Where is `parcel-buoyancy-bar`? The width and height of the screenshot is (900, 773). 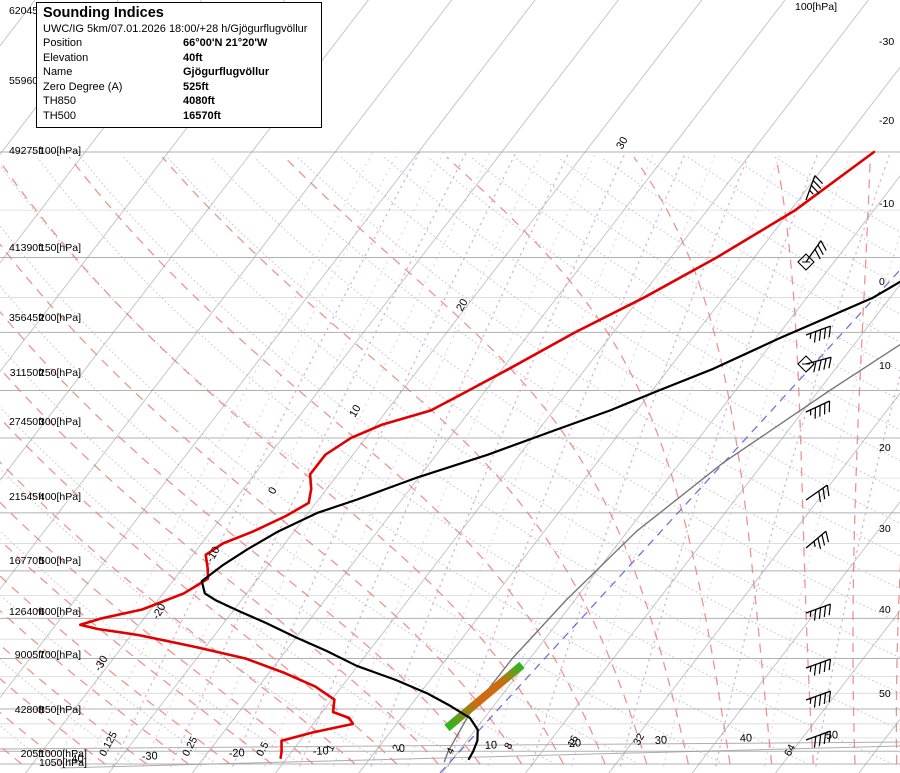
parcel-buoyancy-bar is located at coordinates (484, 696).